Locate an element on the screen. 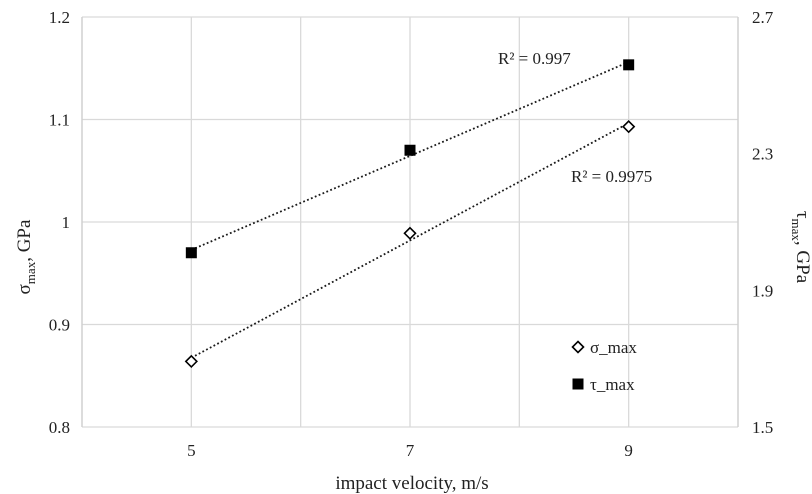 The height and width of the screenshot is (494, 812). y-axis-label-right: τmax, GPa is located at coordinates (800, 247).